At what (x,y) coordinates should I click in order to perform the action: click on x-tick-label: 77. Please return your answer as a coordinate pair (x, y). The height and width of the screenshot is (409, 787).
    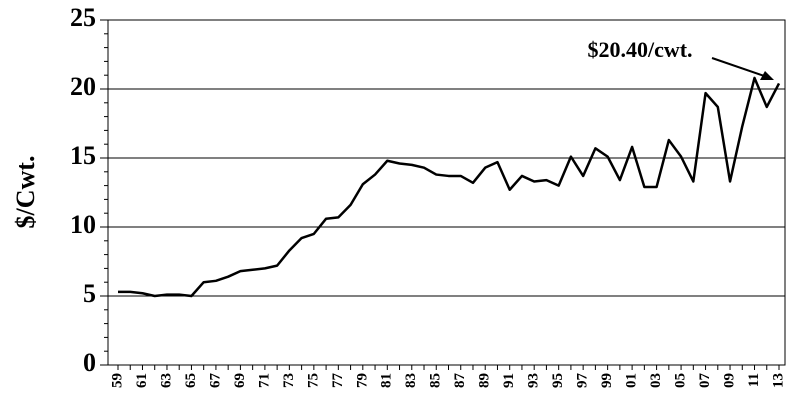
    Looking at the image, I should click on (338, 381).